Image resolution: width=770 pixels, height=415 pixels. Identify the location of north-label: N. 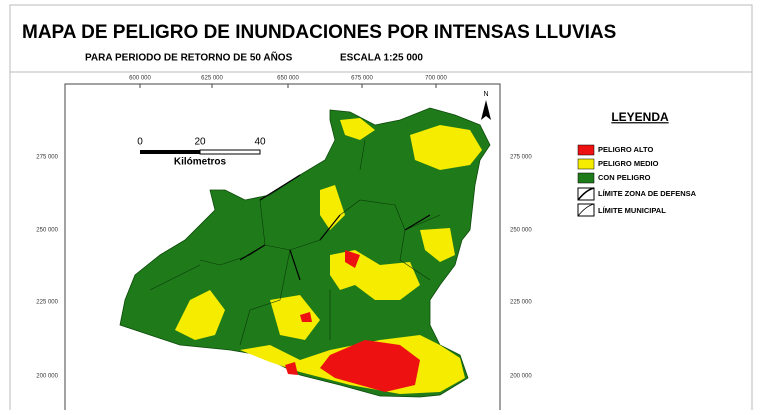
(485, 94).